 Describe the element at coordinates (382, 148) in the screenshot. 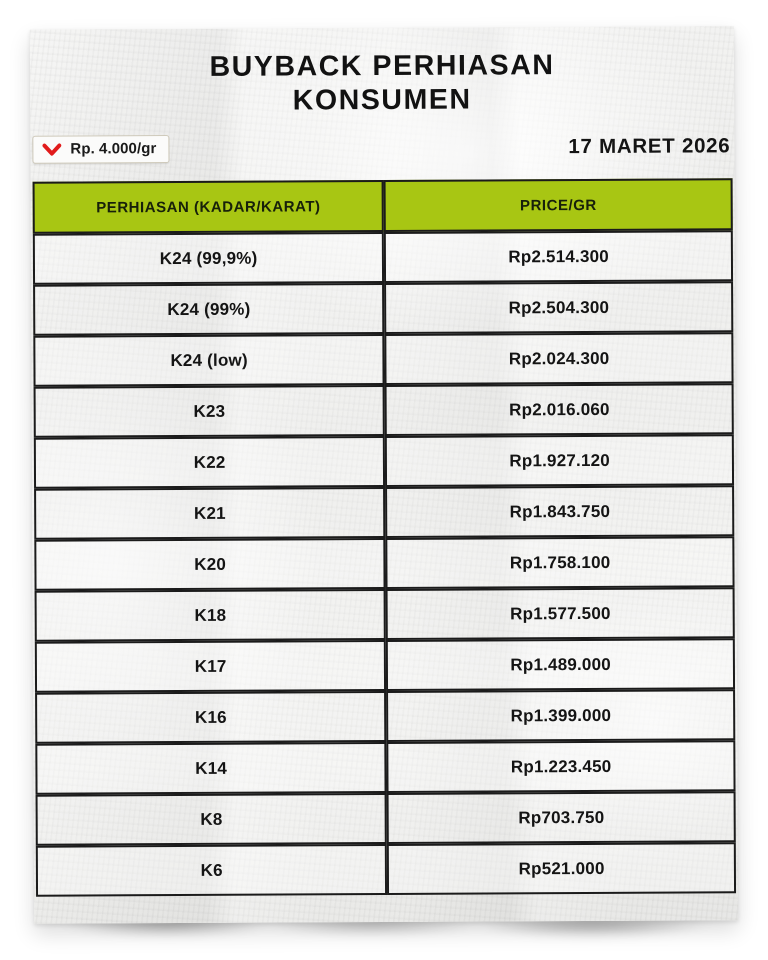

I see `meta-row: Rp. 4.000/gr 17 MARET 2026` at that location.